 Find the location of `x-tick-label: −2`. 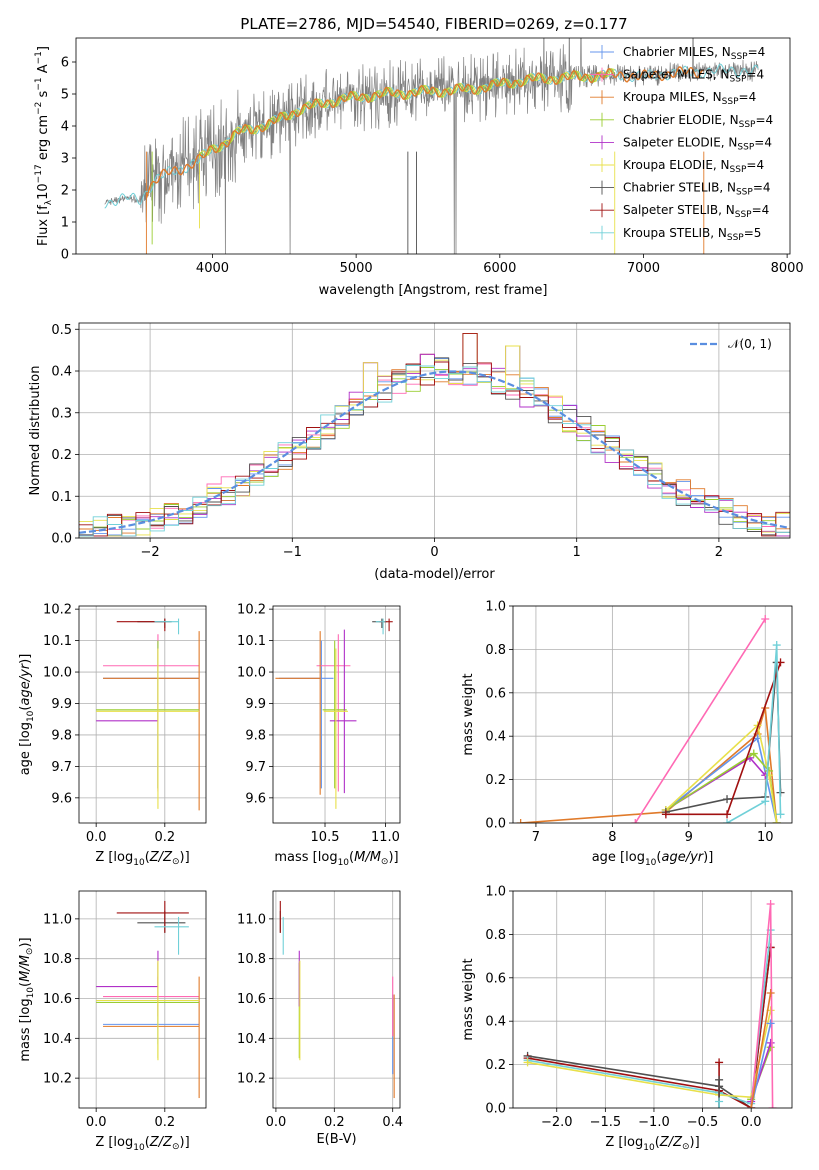

x-tick-label: −2 is located at coordinates (150, 552).